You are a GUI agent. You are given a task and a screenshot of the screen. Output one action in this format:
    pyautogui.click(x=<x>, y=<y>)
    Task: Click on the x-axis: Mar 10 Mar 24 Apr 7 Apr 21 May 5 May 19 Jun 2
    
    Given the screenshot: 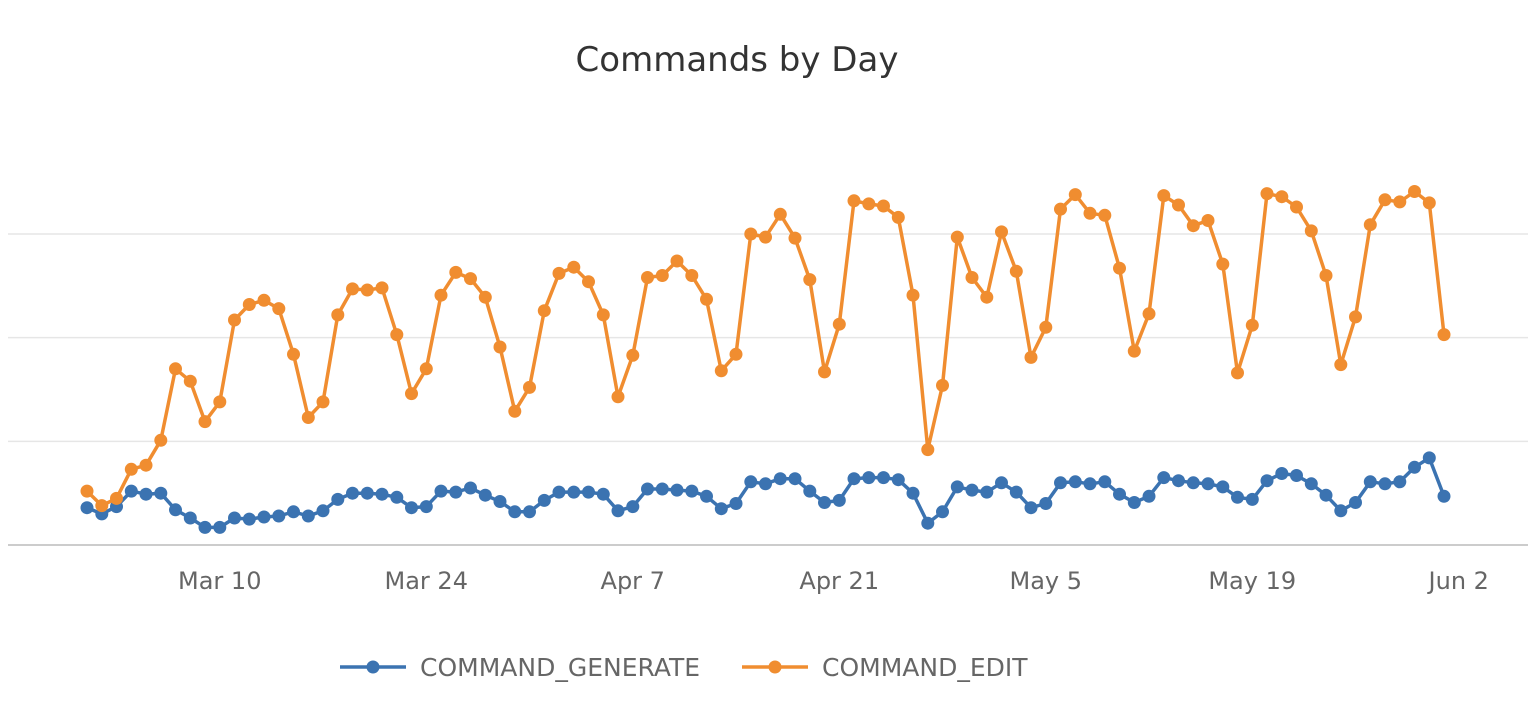 What is the action you would take?
    pyautogui.click(x=833, y=581)
    